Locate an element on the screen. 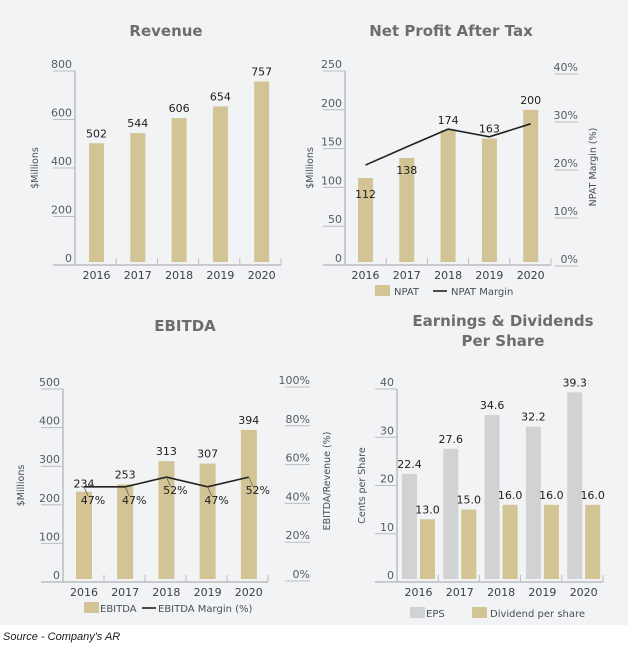  y-tick-label: 100 is located at coordinates (49, 536).